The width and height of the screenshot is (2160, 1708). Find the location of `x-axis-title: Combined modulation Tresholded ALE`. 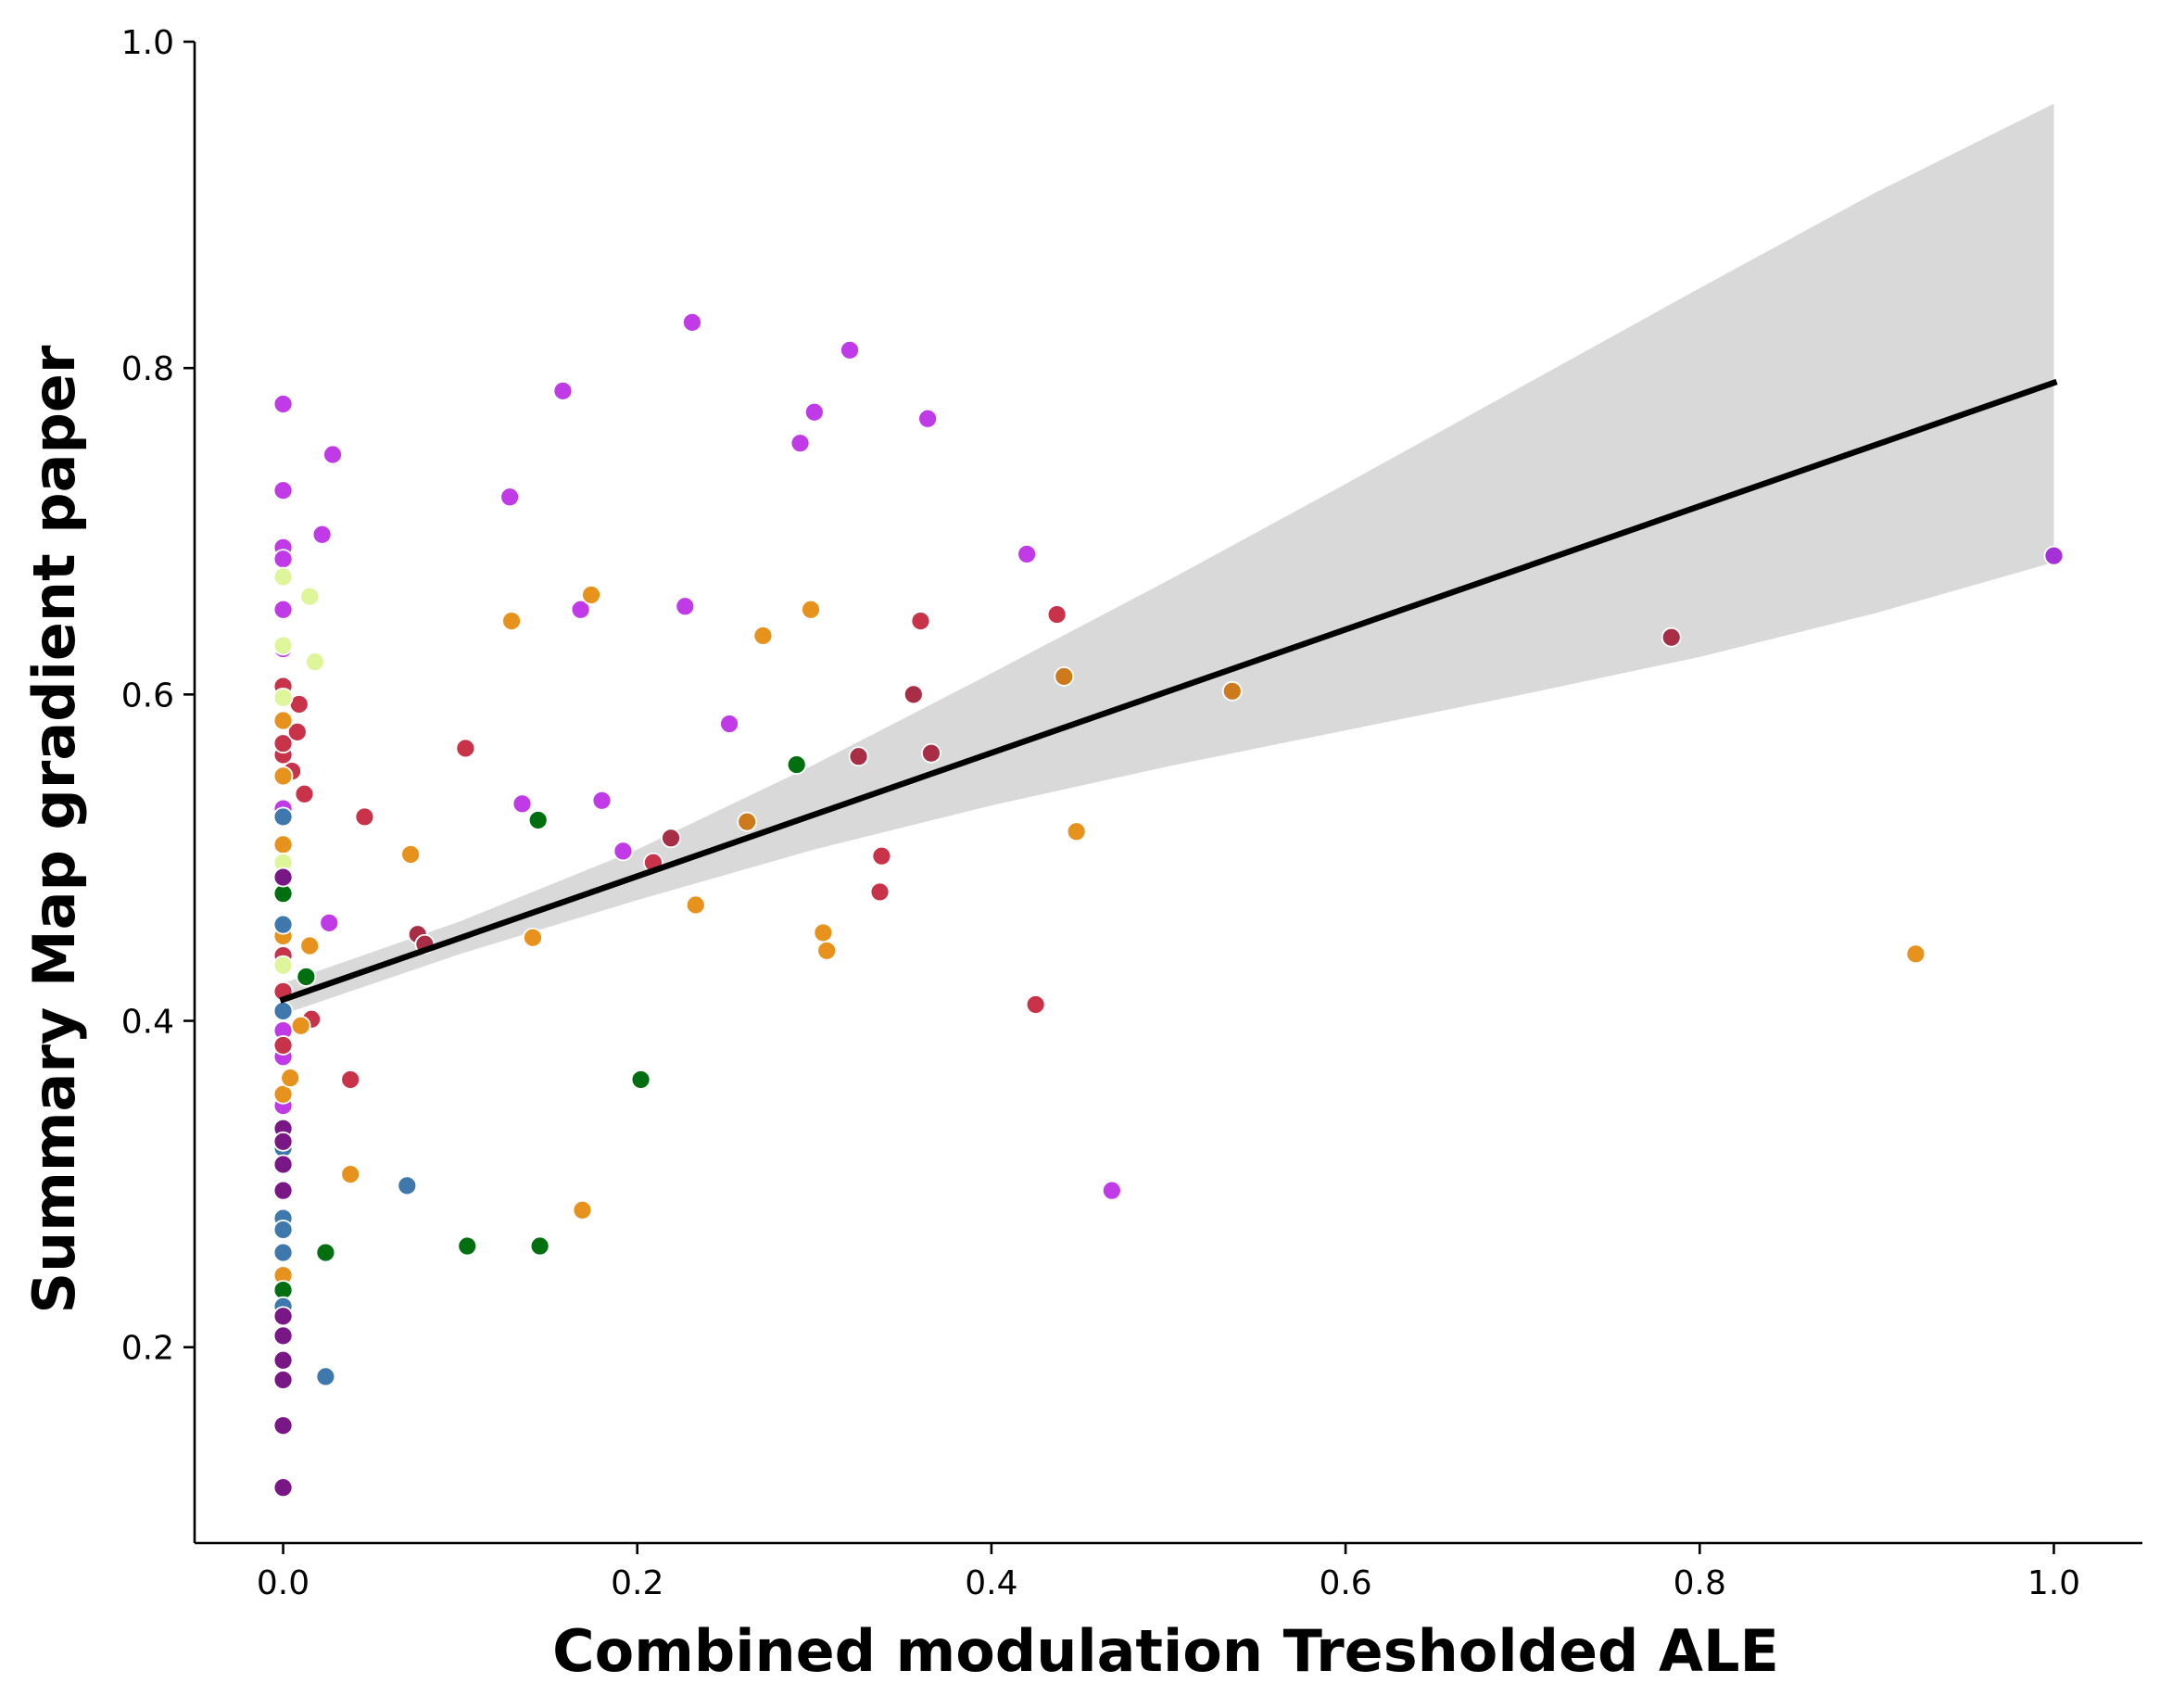

x-axis-title: Combined modulation Tresholded ALE is located at coordinates (1165, 1651).